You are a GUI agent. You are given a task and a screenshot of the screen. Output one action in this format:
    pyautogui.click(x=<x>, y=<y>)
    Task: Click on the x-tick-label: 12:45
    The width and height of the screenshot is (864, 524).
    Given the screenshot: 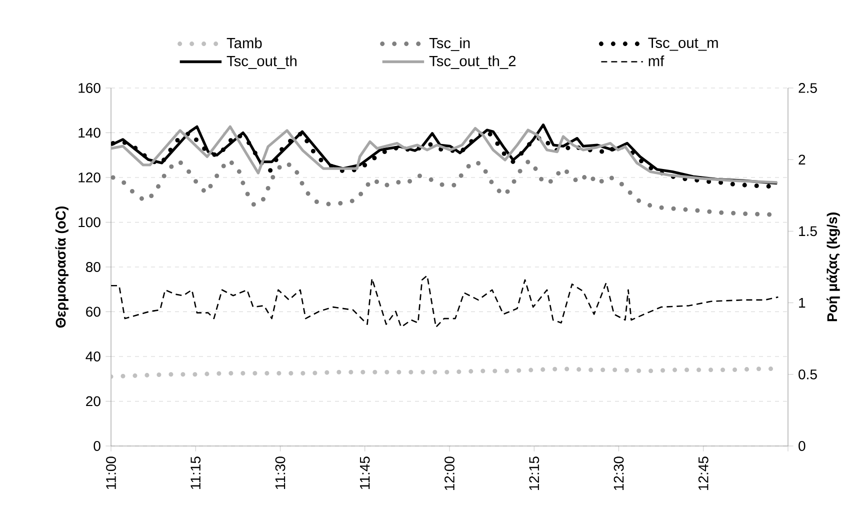 What is the action you would take?
    pyautogui.click(x=703, y=473)
    